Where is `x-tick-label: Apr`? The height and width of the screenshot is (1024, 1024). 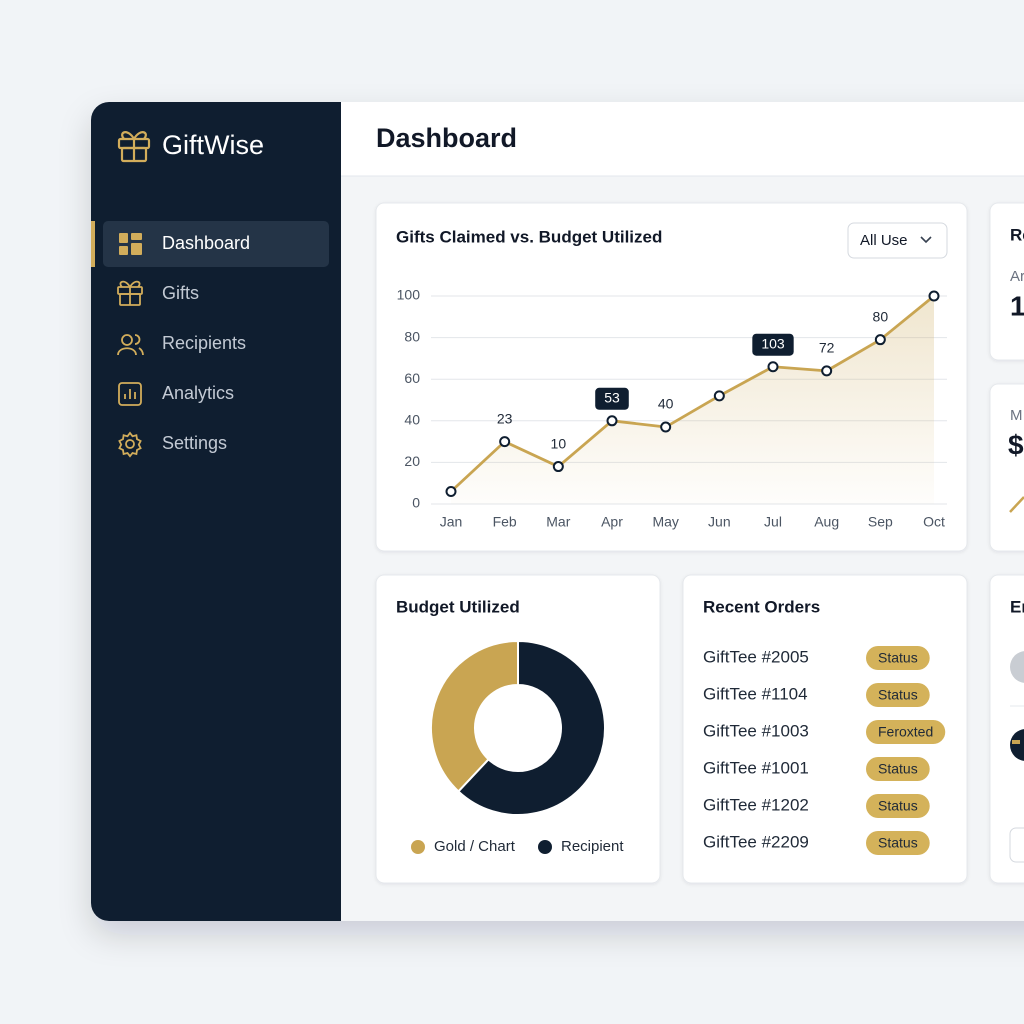
x-tick-label: Apr is located at coordinates (612, 522).